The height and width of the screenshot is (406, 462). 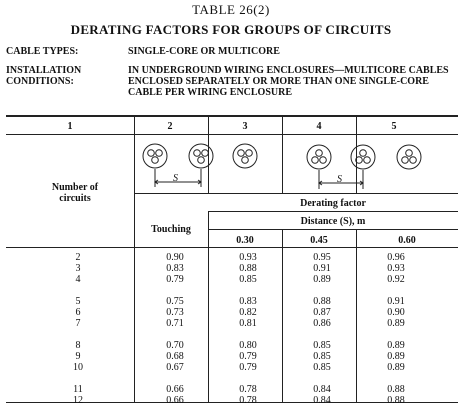 I want to click on distance-rule, so click(x=333, y=229).